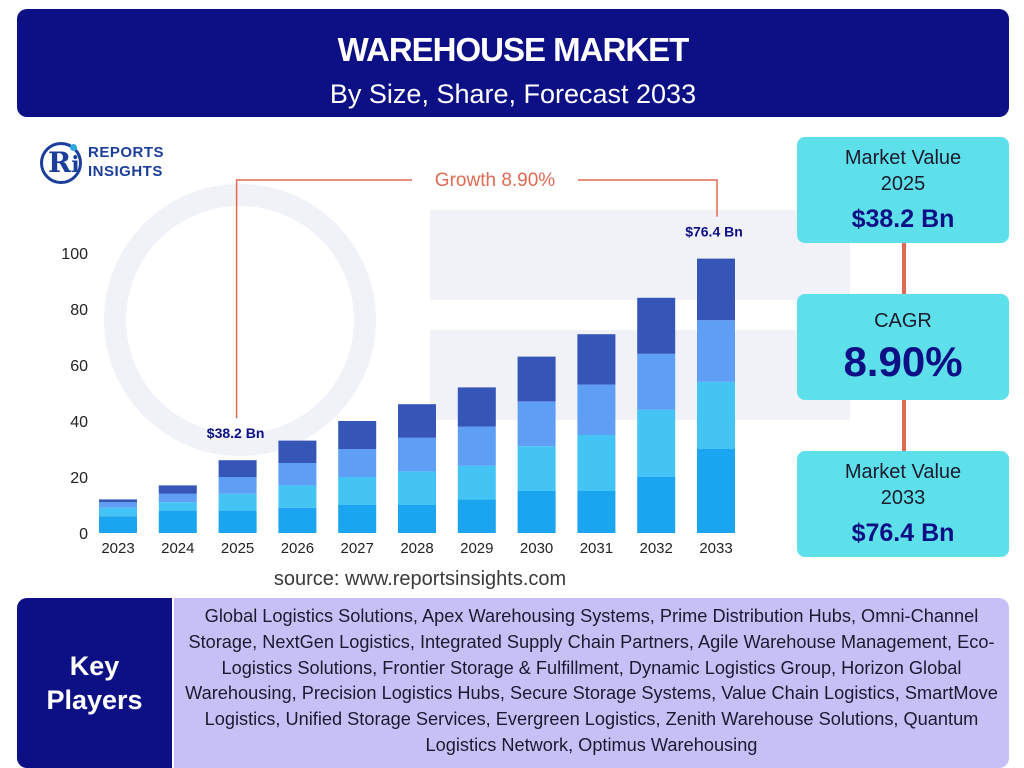 The height and width of the screenshot is (768, 1024). Describe the element at coordinates (903, 533) in the screenshot. I see `market-value-2033-amount: $76.4 Bn` at that location.